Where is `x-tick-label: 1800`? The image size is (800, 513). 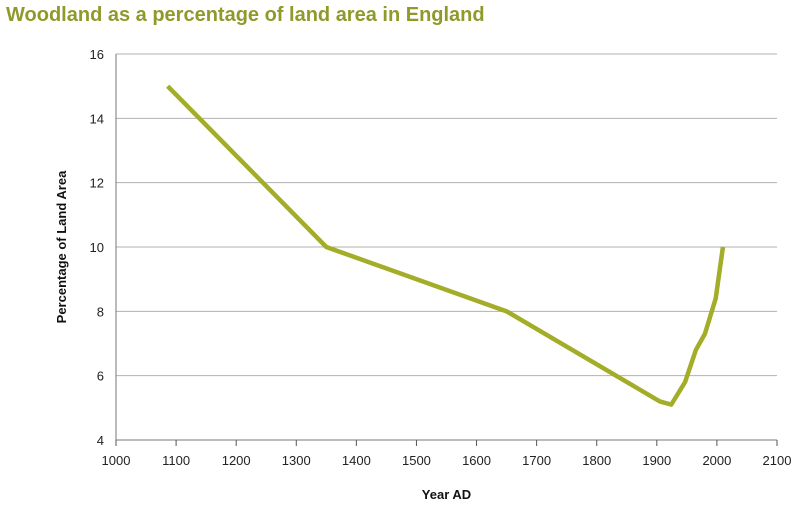 x-tick-label: 1800 is located at coordinates (596, 460).